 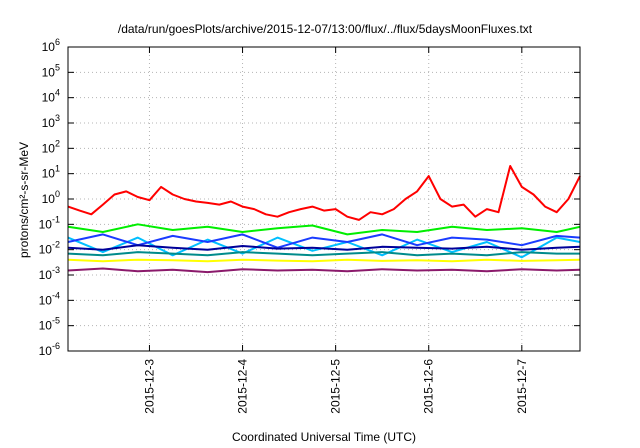 What do you see at coordinates (324, 437) in the screenshot?
I see `x-axis-label: Coordinated Universal Time (UTC)` at bounding box center [324, 437].